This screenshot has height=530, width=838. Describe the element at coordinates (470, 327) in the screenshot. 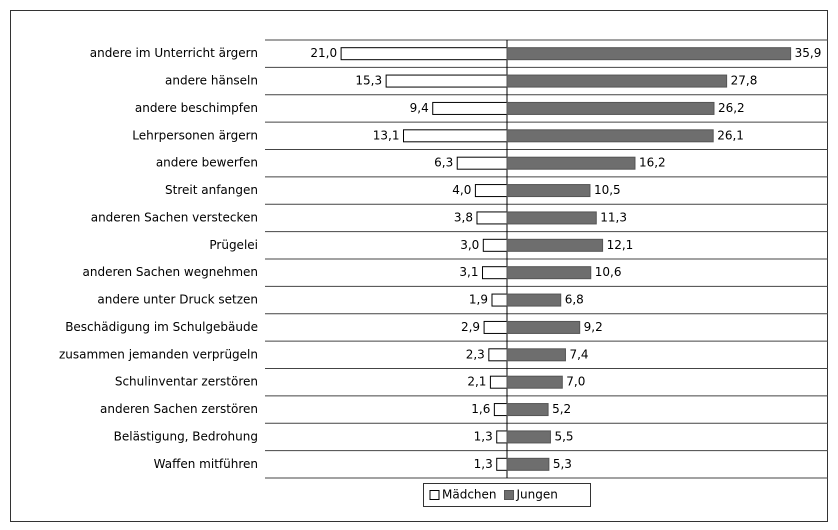

I see `value-label: 2,9` at that location.